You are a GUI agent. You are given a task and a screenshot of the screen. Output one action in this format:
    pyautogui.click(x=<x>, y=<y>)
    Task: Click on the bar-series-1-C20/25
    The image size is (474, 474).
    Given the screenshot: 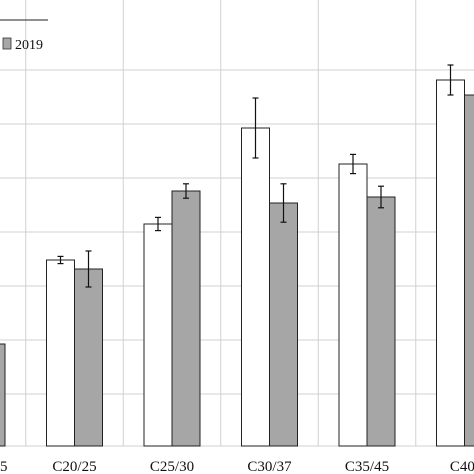 What is the action you would take?
    pyautogui.click(x=60, y=353)
    